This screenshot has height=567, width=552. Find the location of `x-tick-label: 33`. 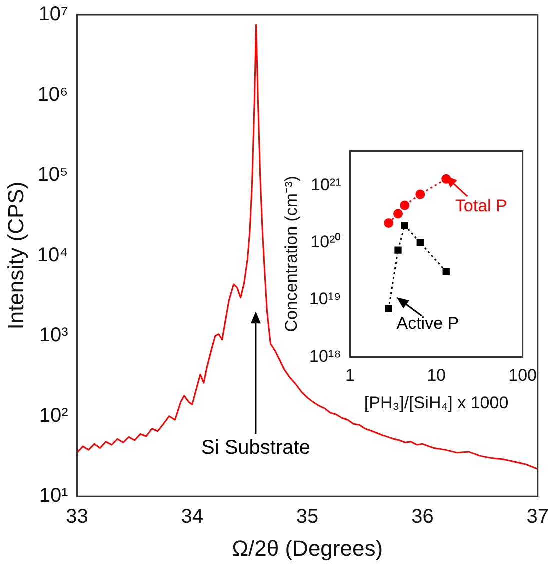

x-tick-label: 33 is located at coordinates (77, 517).